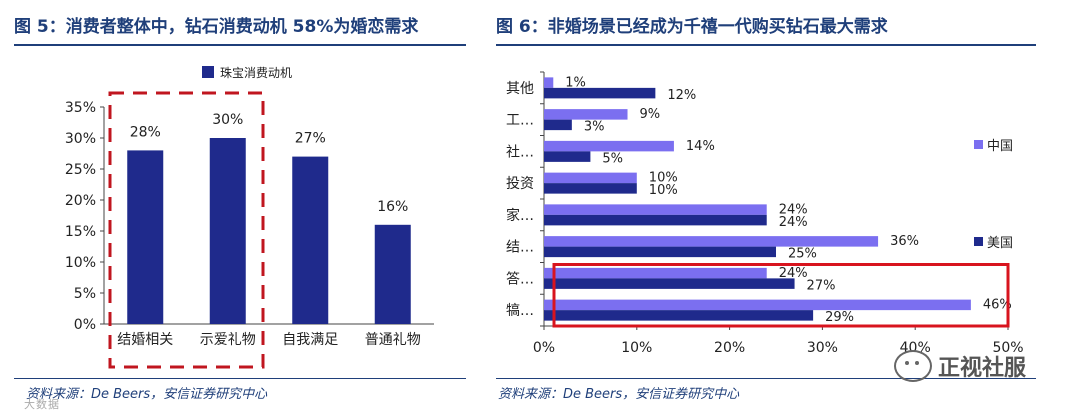 The height and width of the screenshot is (416, 1080). What do you see at coordinates (85, 325) in the screenshot?
I see `y-tick-label: 0%` at bounding box center [85, 325].